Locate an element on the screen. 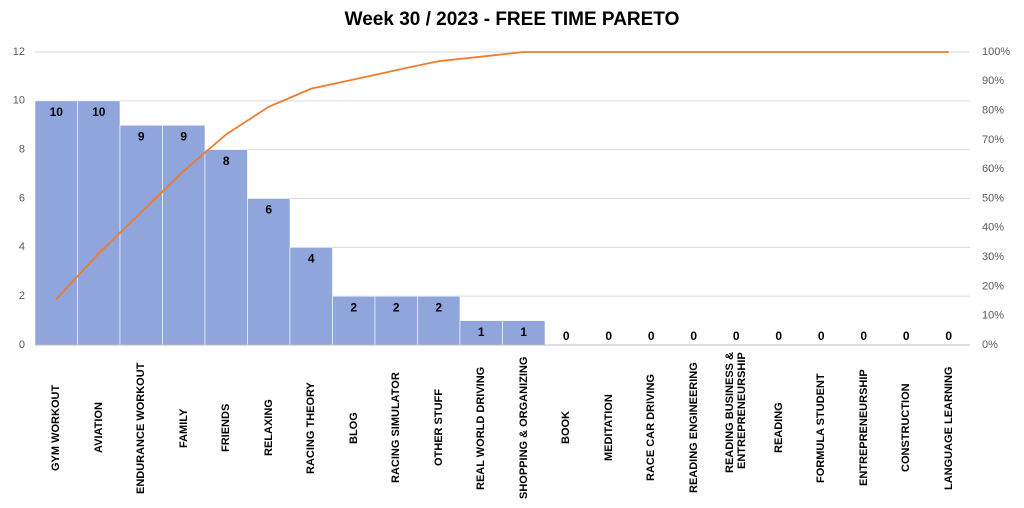 This screenshot has width=1024, height=508. x-tick-label: RELAXING is located at coordinates (268, 428).